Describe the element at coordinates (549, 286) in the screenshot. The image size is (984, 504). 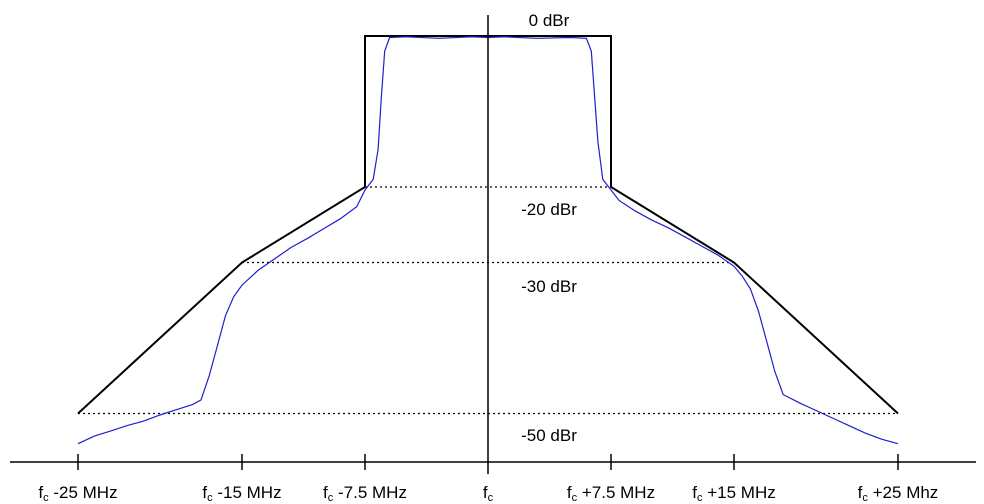
I see `level-label-2: -30 dBr` at that location.